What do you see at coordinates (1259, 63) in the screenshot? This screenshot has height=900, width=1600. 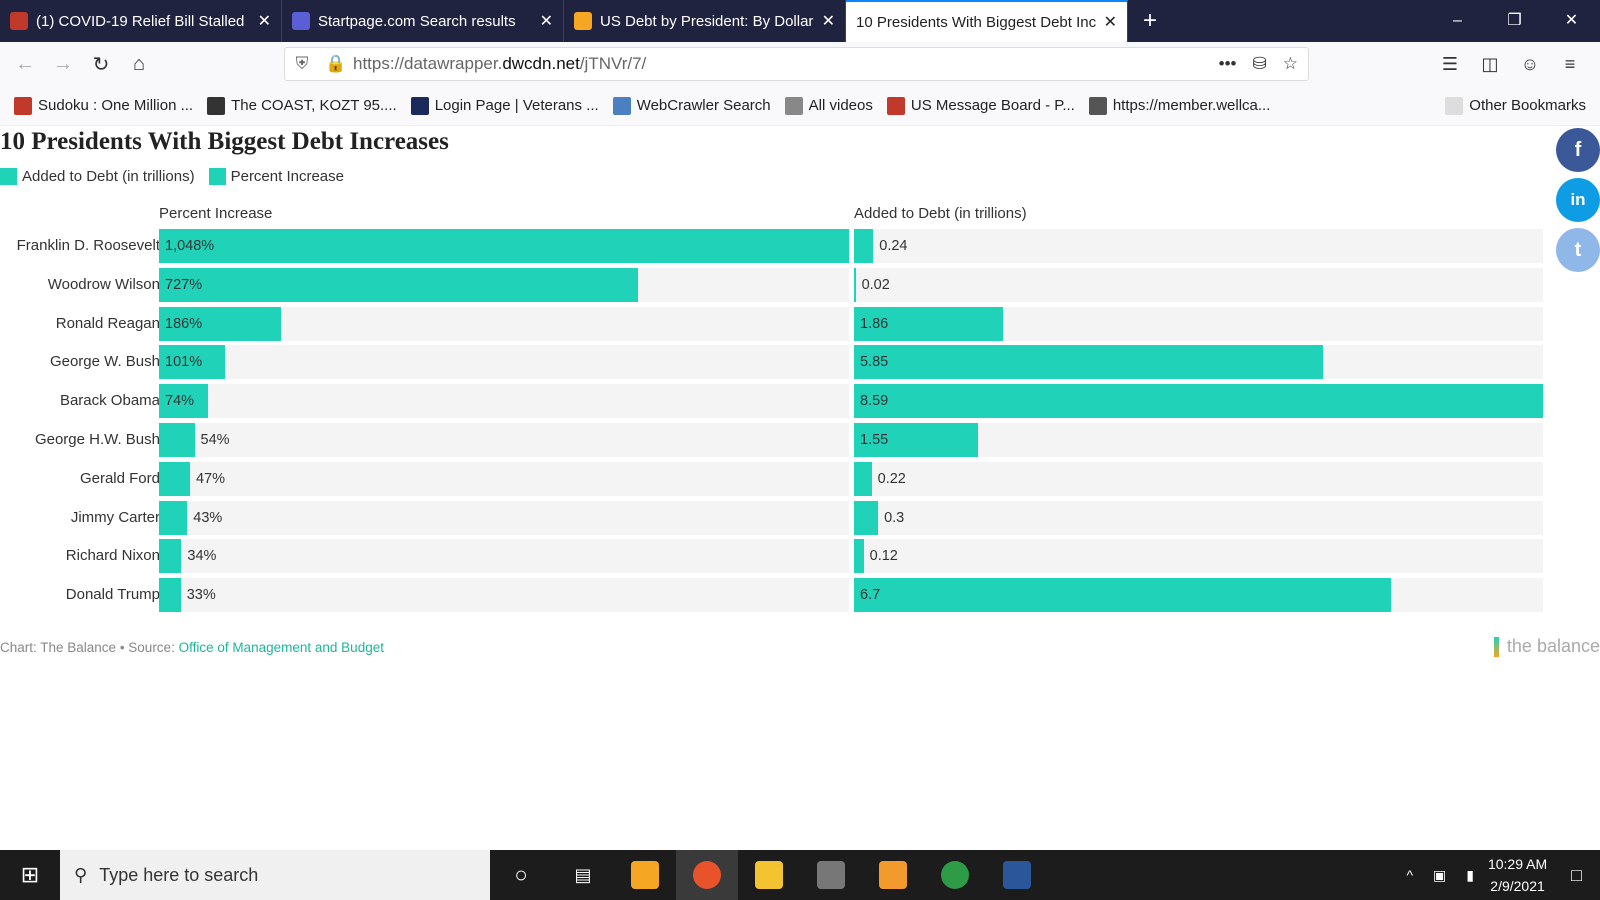 I see `pocket-icon: ⛁` at bounding box center [1259, 63].